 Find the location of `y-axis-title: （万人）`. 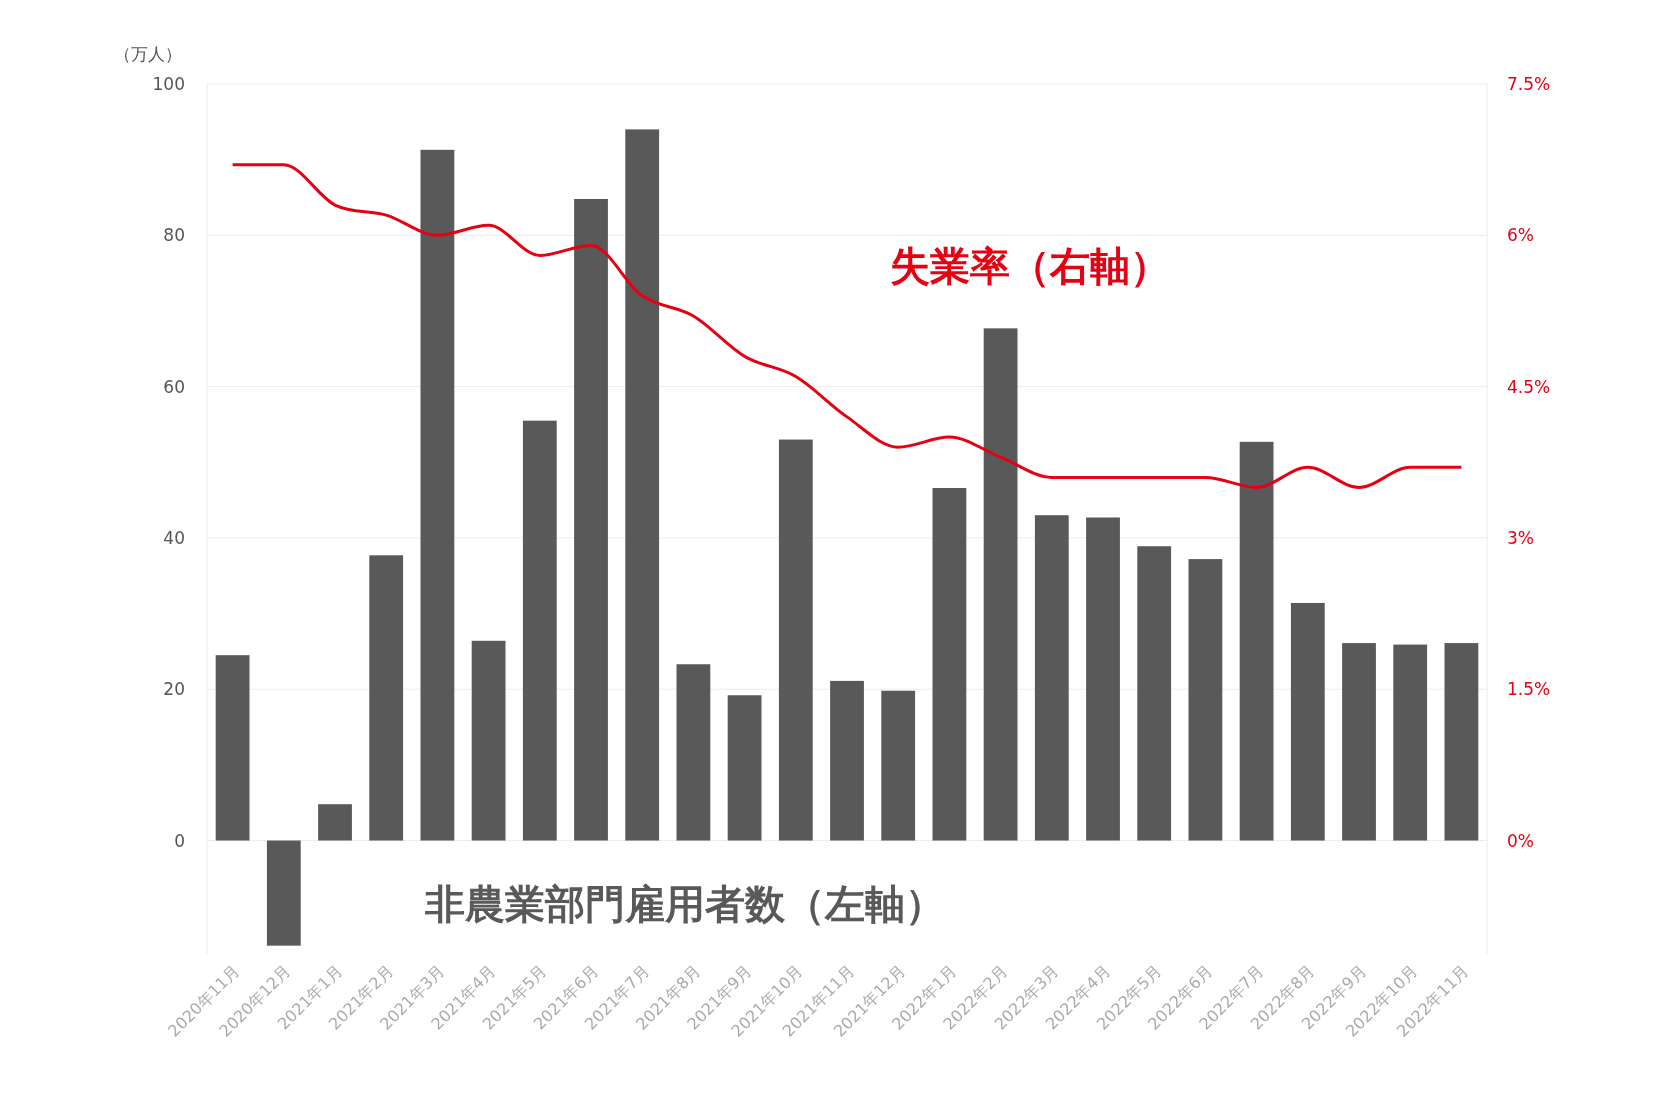

y-axis-title: （万人） is located at coordinates (148, 54).